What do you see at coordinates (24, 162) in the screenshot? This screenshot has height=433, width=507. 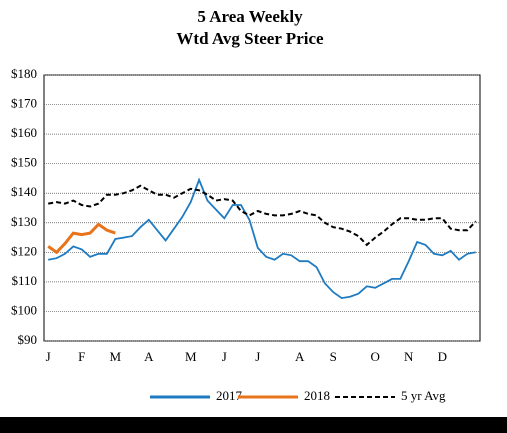 I see `y-tick-label: $150` at bounding box center [24, 162].